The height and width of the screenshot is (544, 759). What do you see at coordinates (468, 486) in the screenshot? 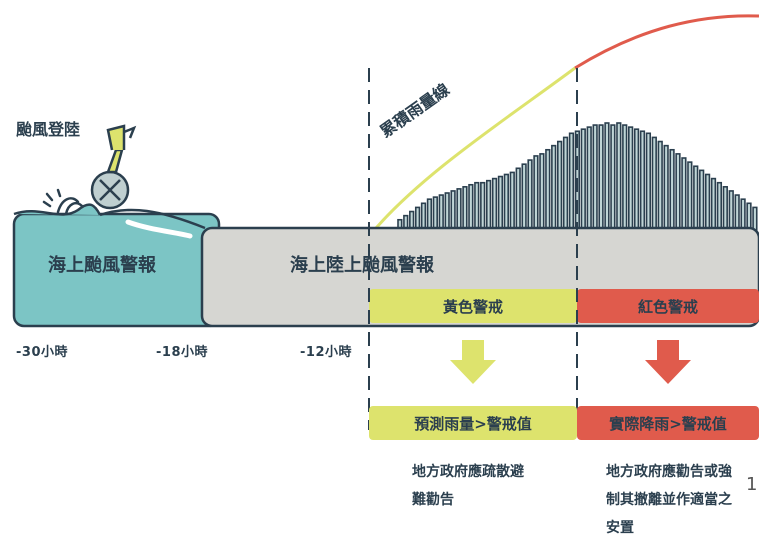
I see `yellow-action-text: 地方政府應疏散避難勸告` at bounding box center [468, 486].